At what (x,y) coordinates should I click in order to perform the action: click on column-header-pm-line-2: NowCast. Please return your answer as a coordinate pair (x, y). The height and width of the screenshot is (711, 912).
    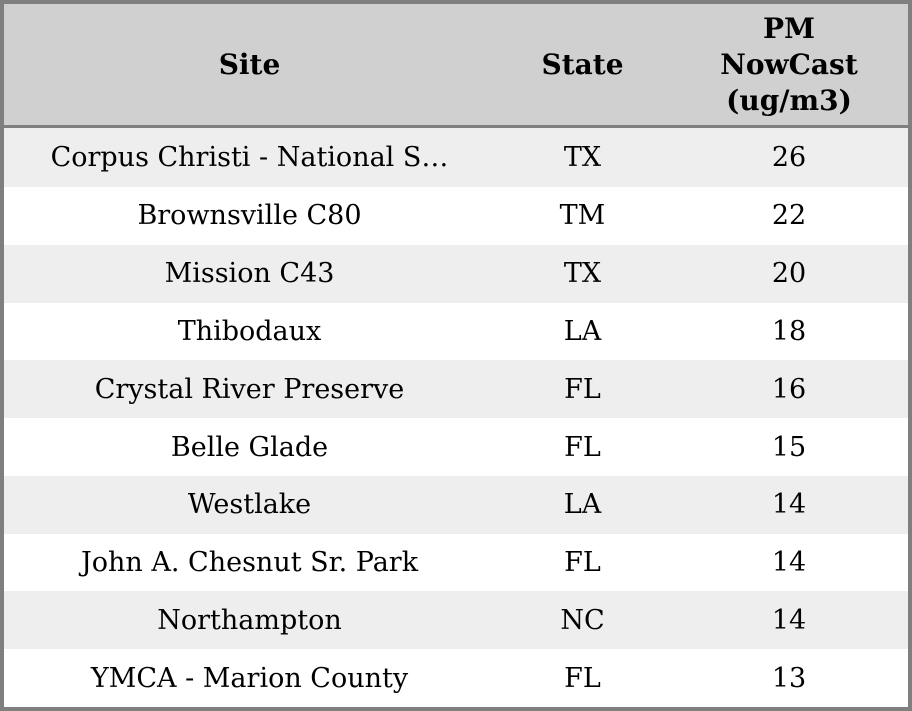
    Looking at the image, I should click on (789, 64).